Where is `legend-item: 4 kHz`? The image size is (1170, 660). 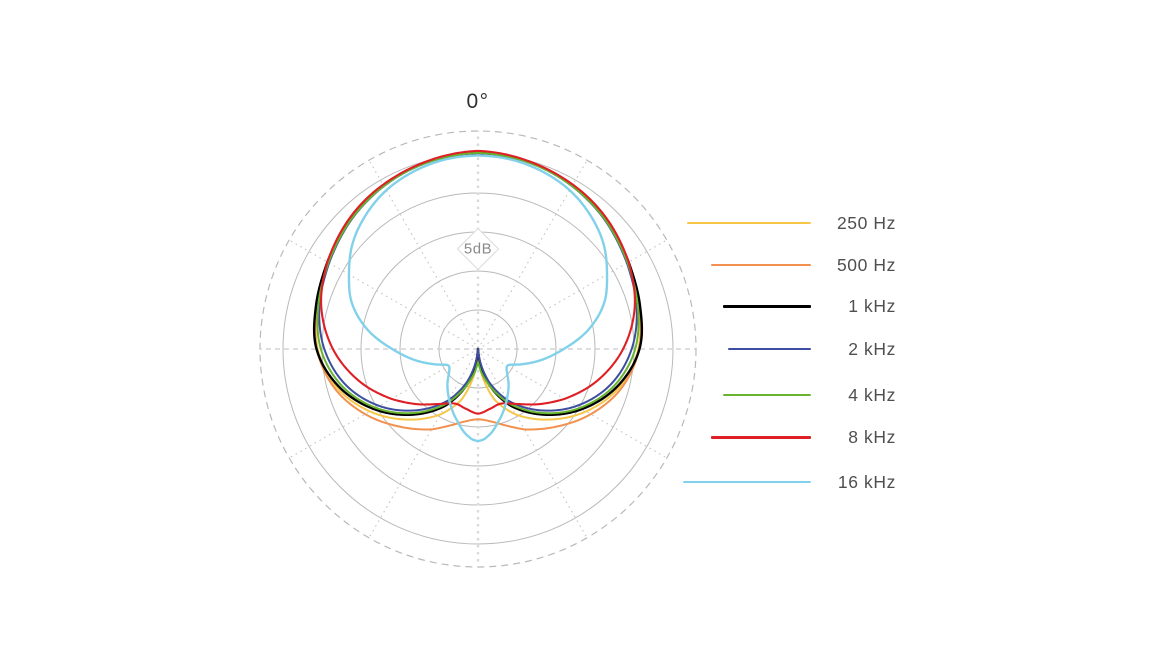 legend-item: 4 kHz is located at coordinates (790, 395).